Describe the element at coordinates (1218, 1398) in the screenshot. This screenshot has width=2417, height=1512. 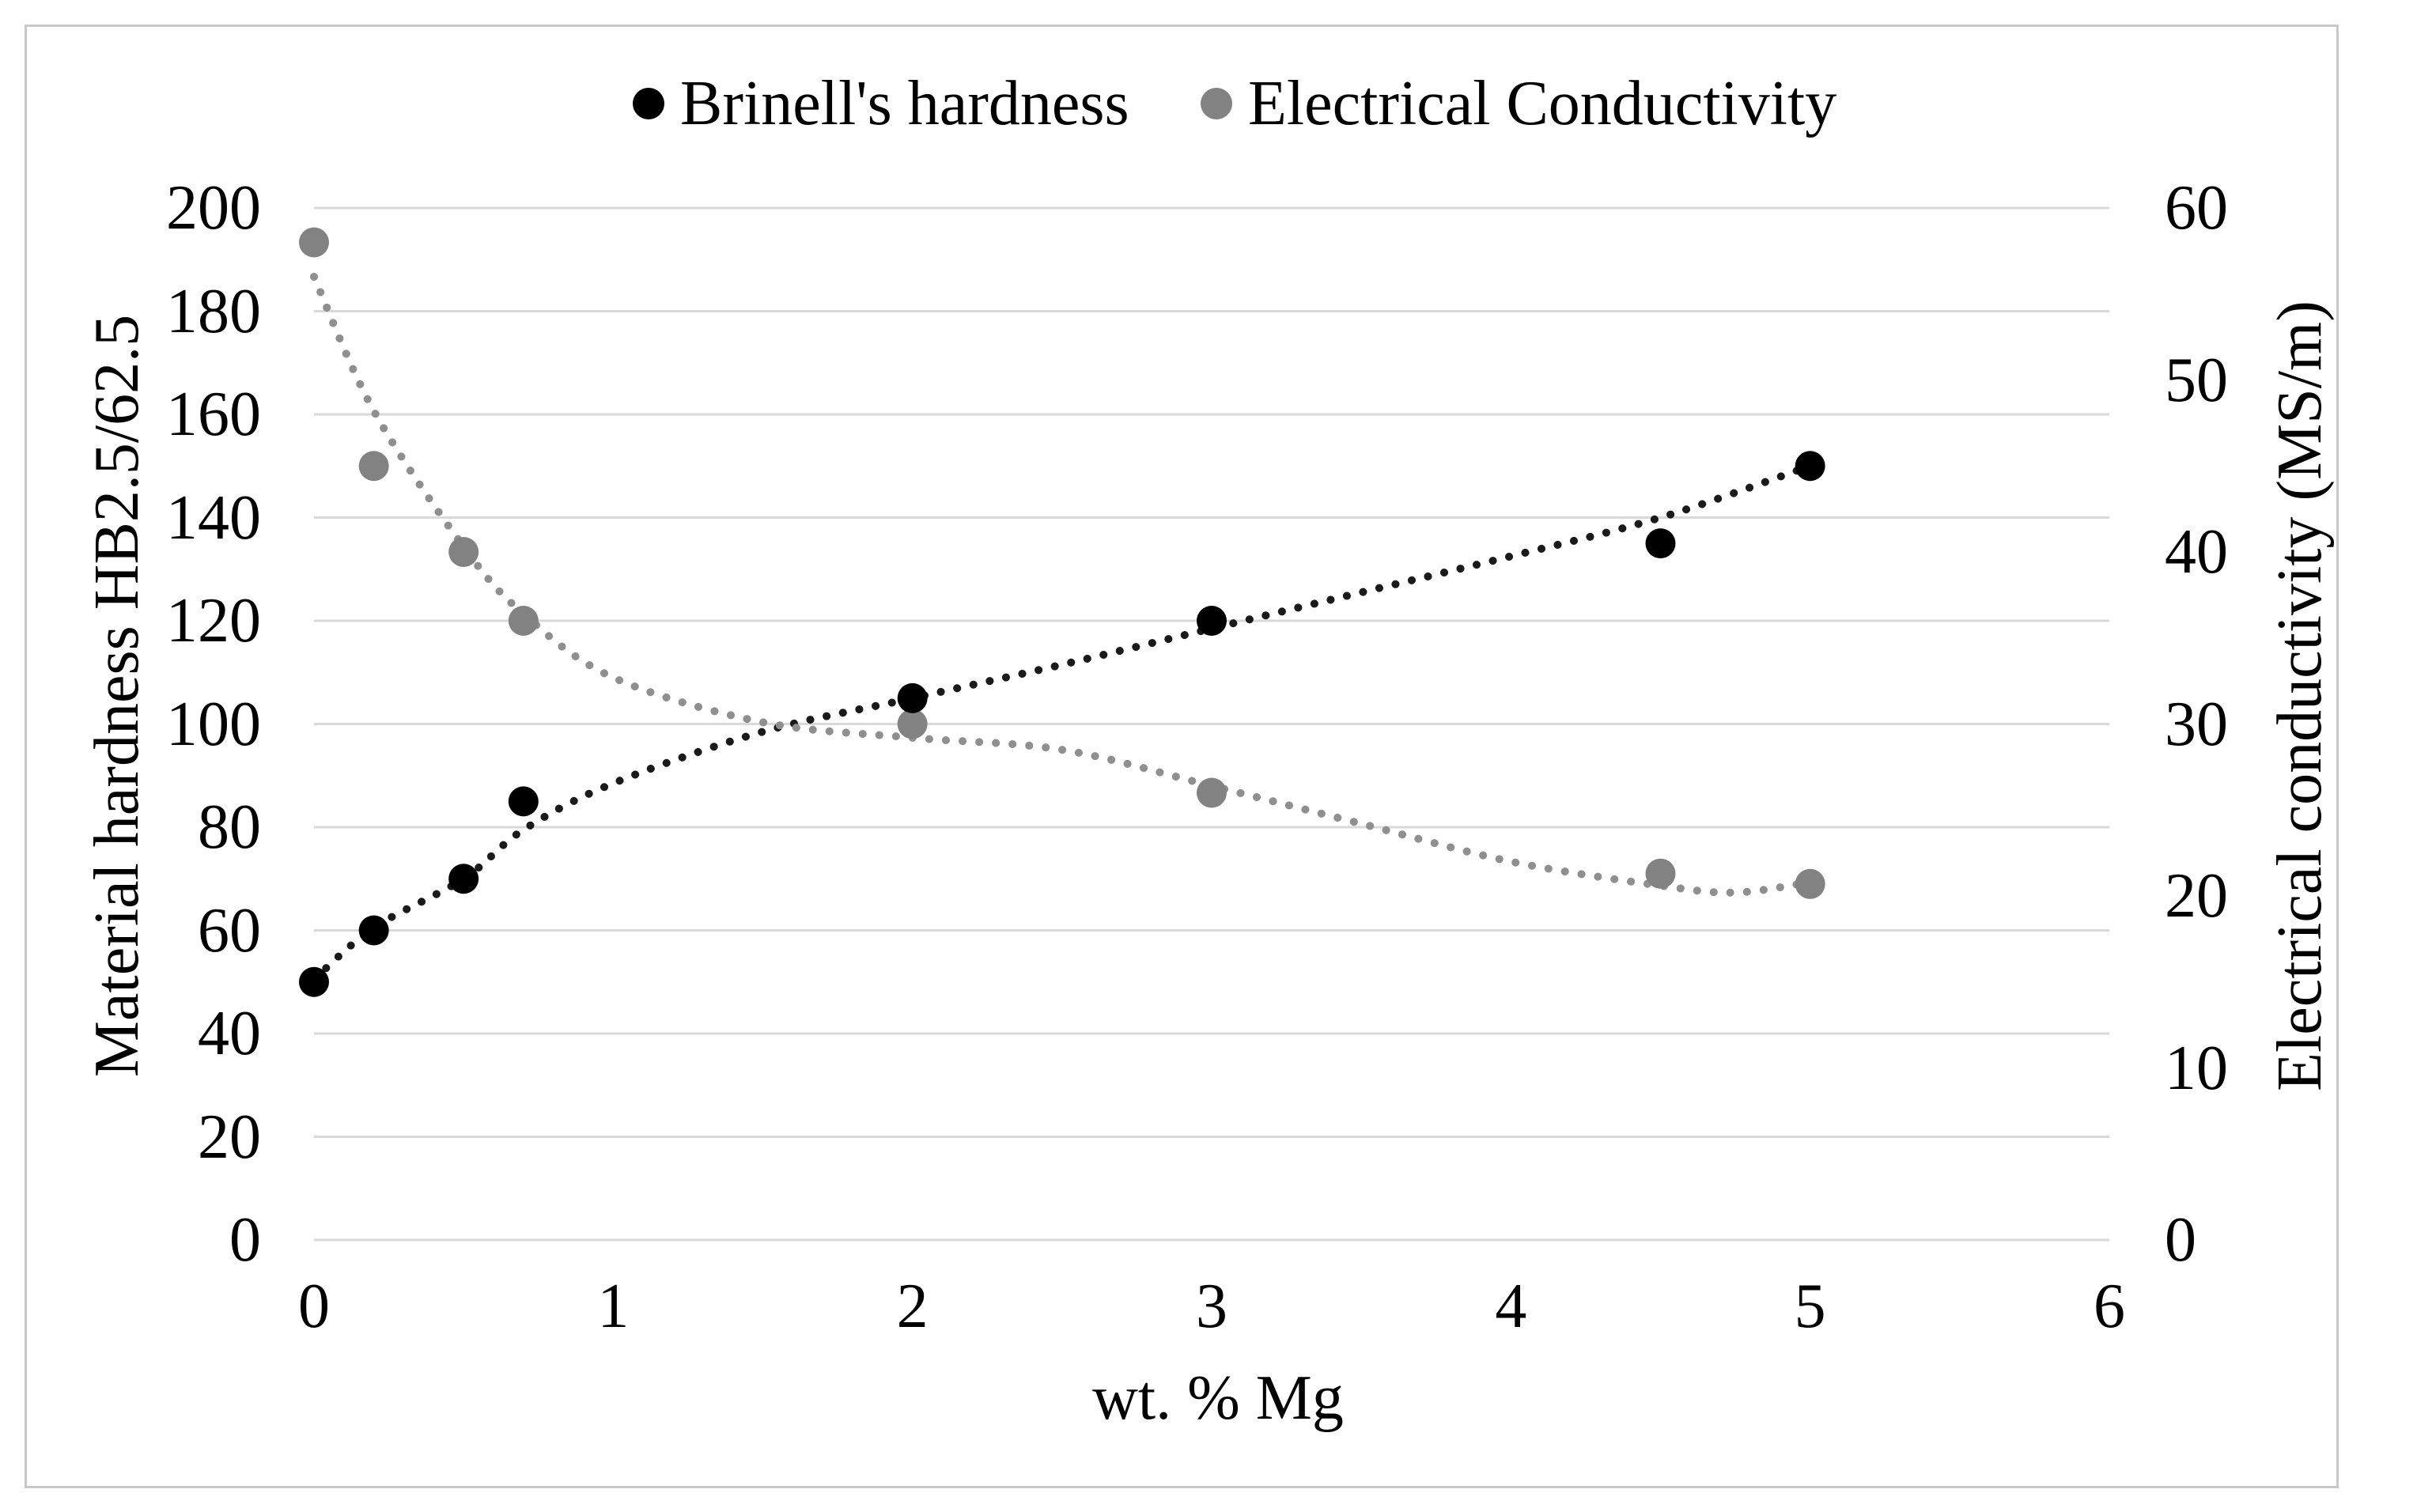
I see `x-axis-title: wt. % Mg` at that location.